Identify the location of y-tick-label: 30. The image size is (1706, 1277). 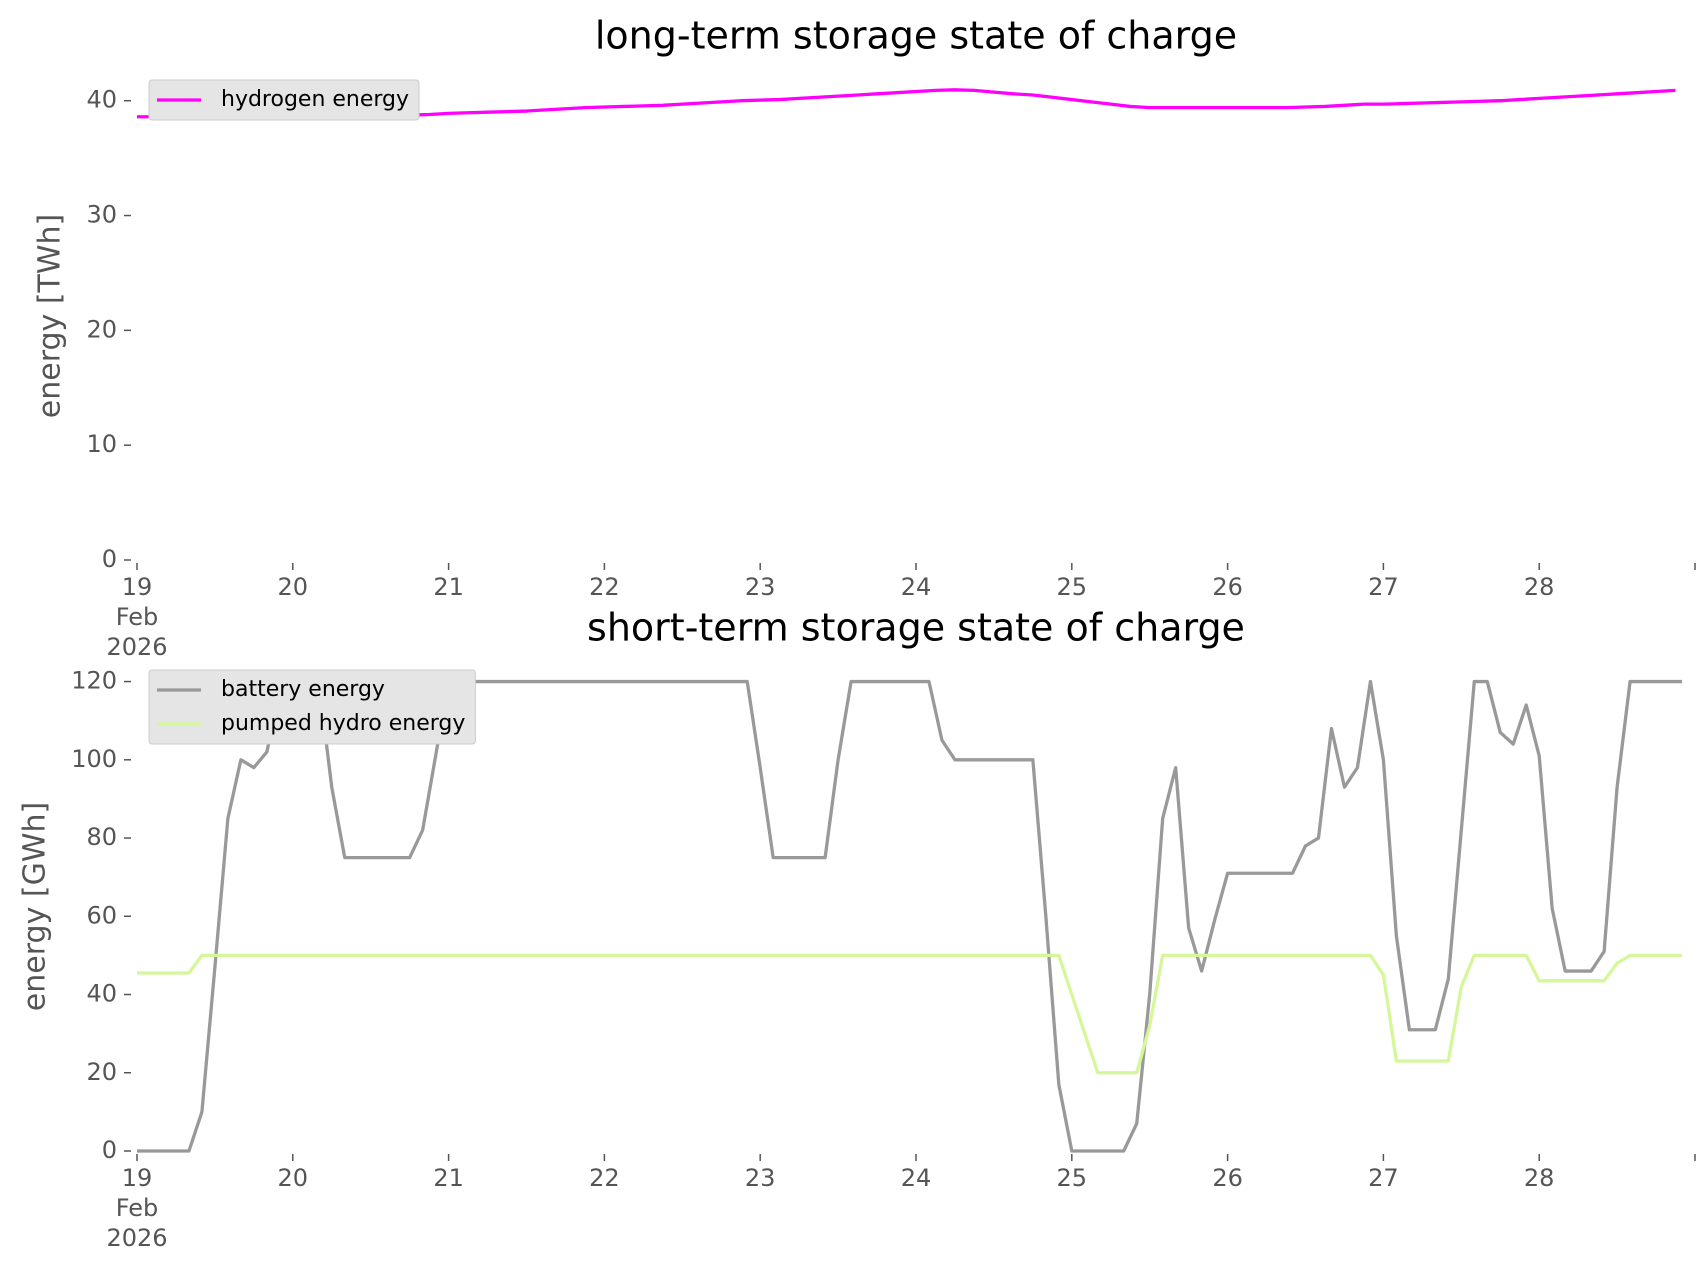
(101, 215).